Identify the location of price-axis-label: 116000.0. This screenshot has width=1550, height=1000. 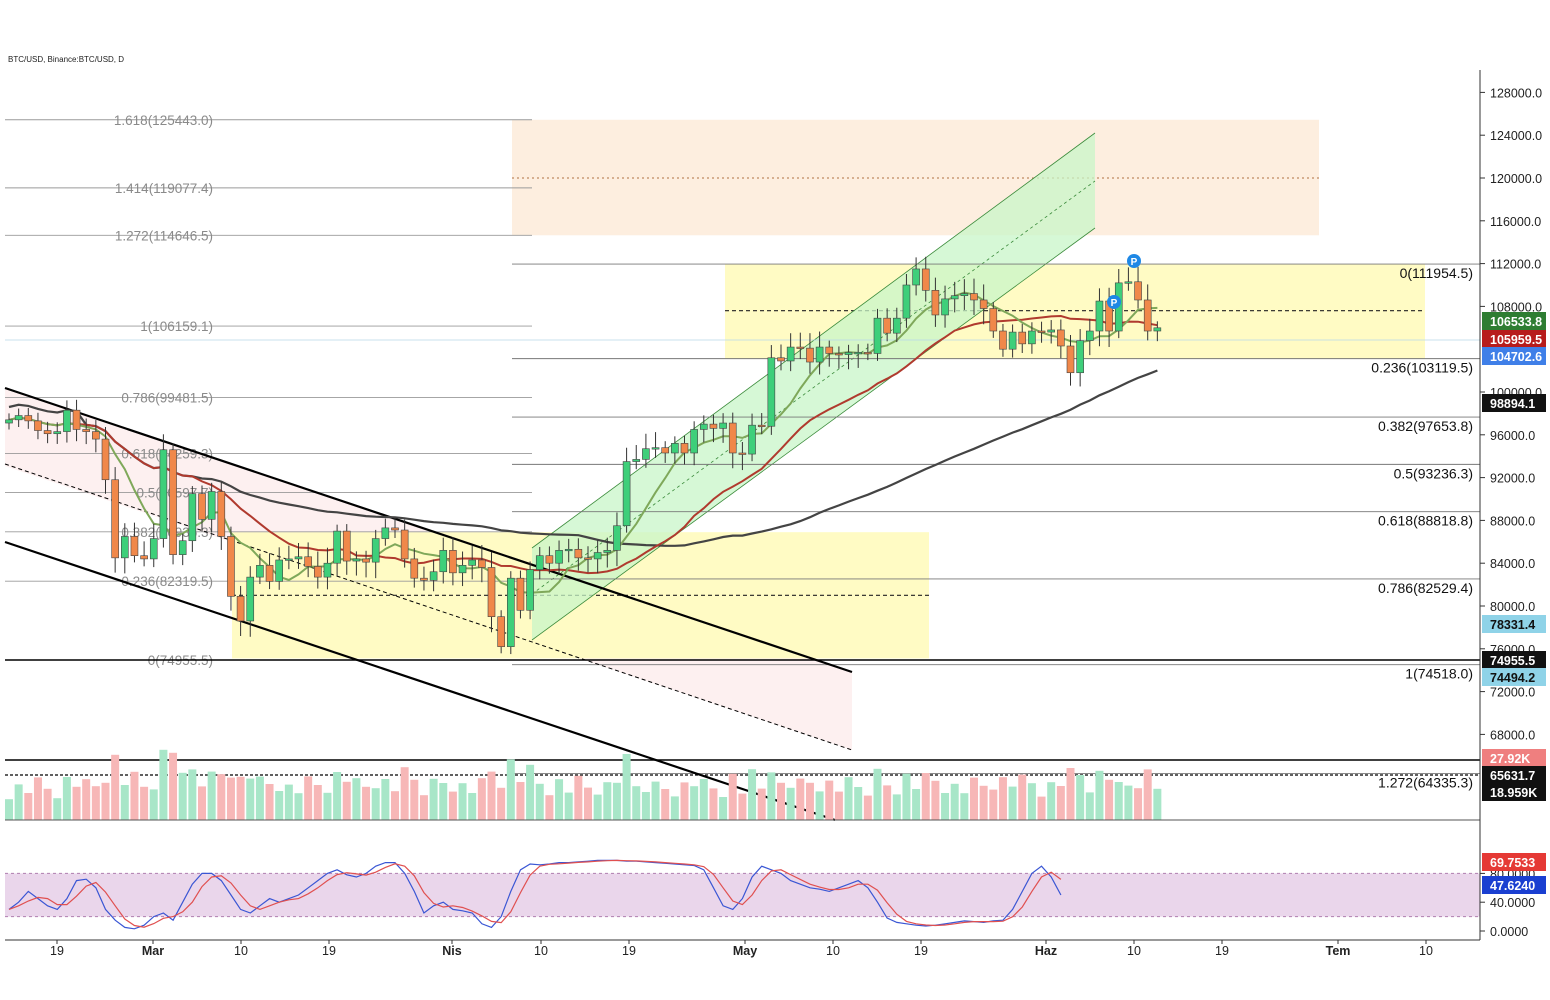
(1515, 222).